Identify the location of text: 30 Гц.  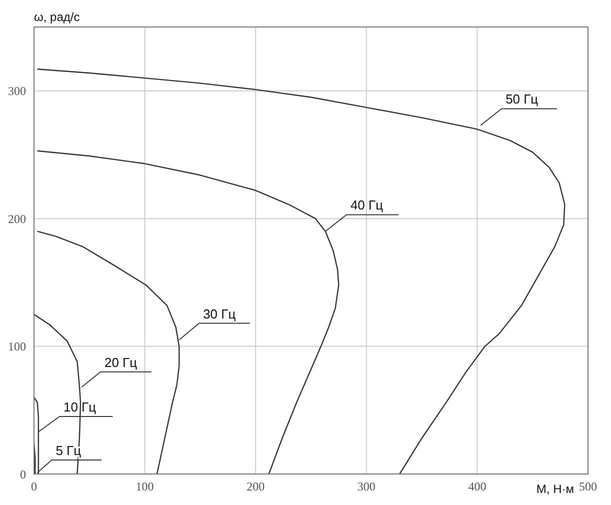
(219, 314).